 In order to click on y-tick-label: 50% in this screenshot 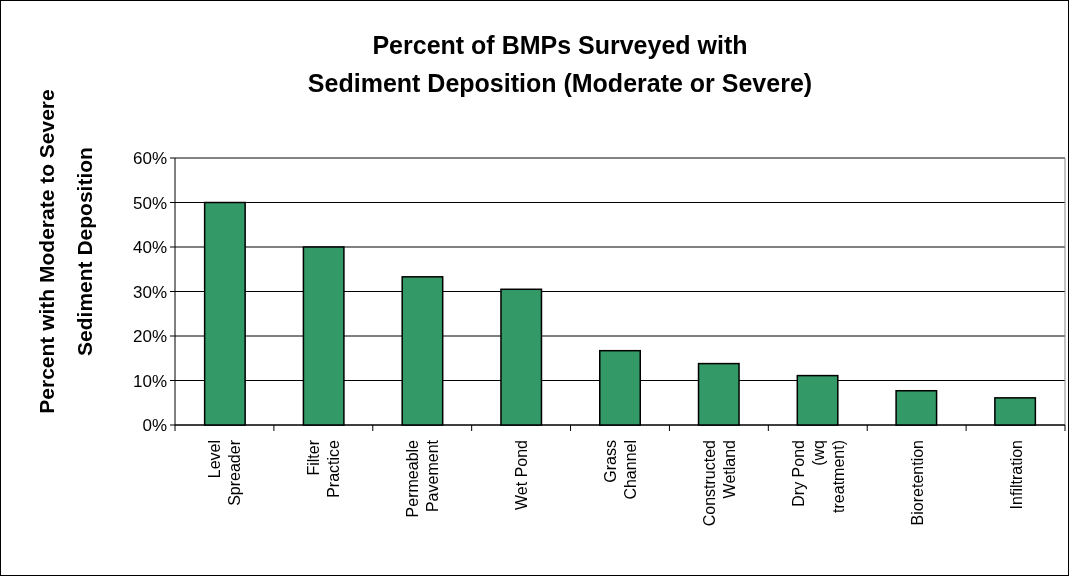, I will do `click(149, 203)`.